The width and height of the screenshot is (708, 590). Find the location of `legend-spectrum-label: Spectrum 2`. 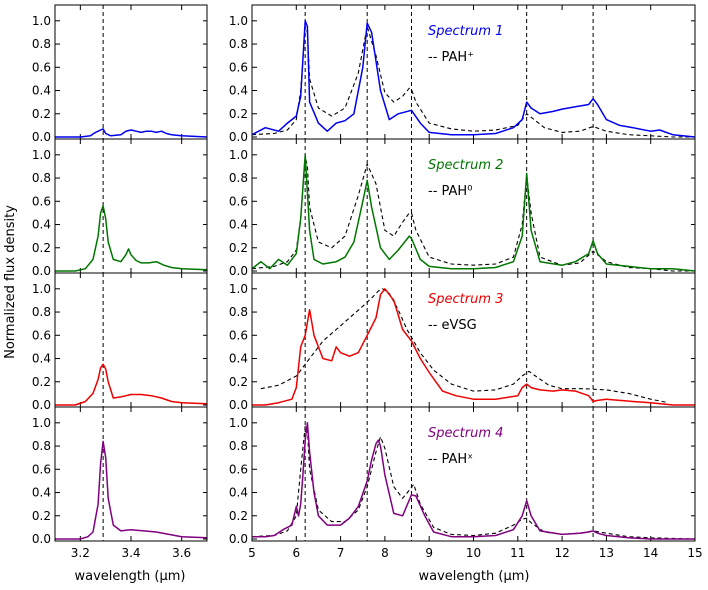

legend-spectrum-label: Spectrum 2 is located at coordinates (465, 165).